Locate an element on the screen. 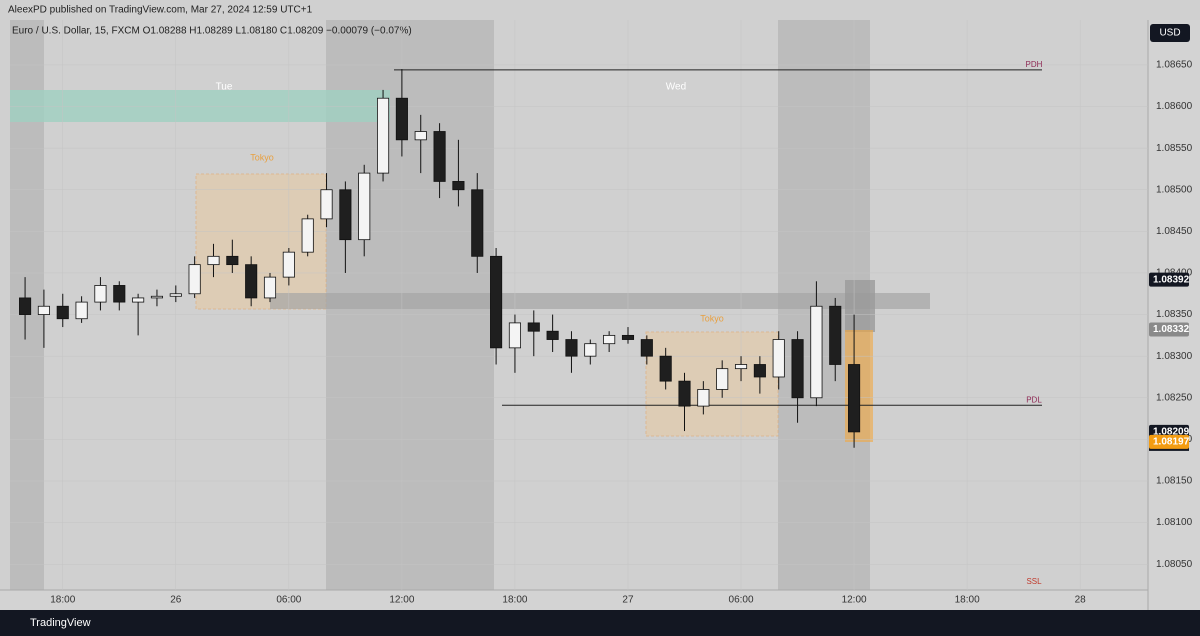 This screenshot has height=636, width=1200. y-tick-label: 1.08350 is located at coordinates (1174, 314).